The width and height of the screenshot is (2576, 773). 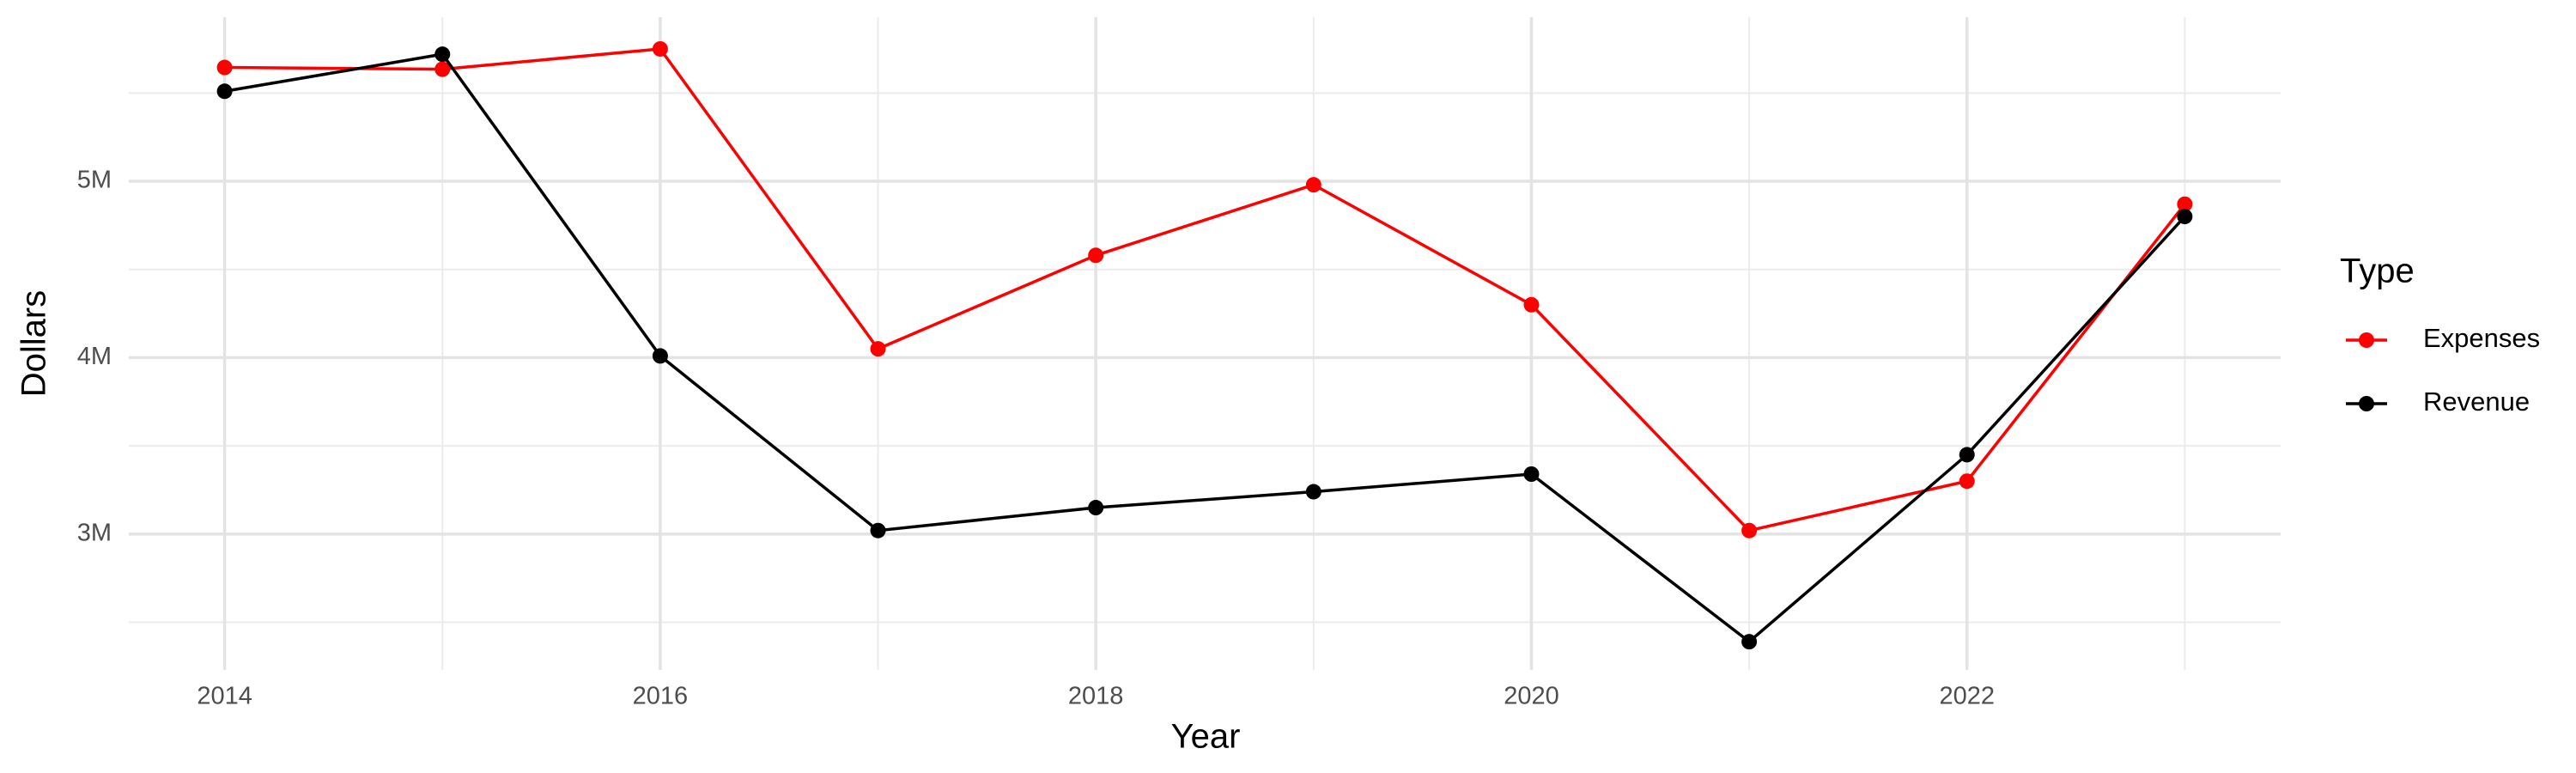 What do you see at coordinates (1096, 696) in the screenshot?
I see `x-tick-label: 2018` at bounding box center [1096, 696].